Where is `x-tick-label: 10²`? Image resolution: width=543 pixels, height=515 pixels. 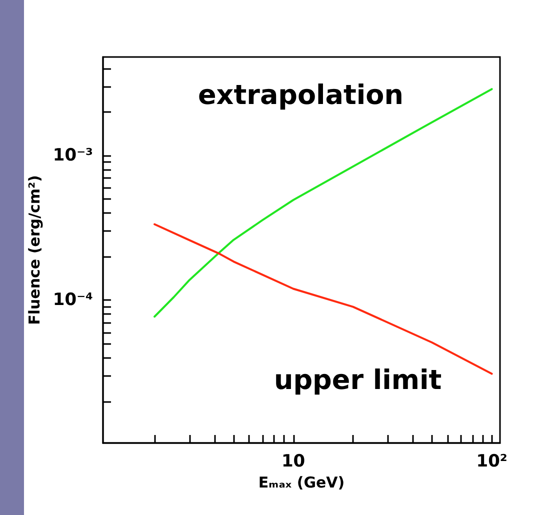
x-tick-label: 10² is located at coordinates (492, 462).